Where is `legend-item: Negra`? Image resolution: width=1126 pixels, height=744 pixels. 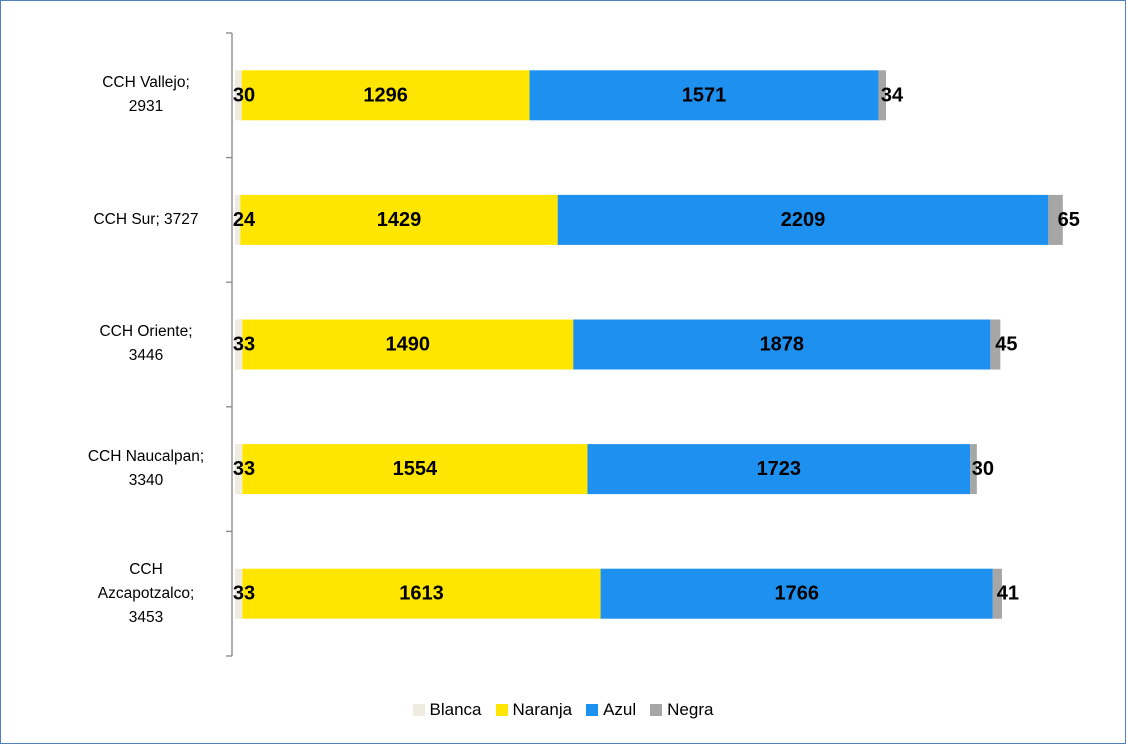
legend-item: Negra is located at coordinates (681, 710).